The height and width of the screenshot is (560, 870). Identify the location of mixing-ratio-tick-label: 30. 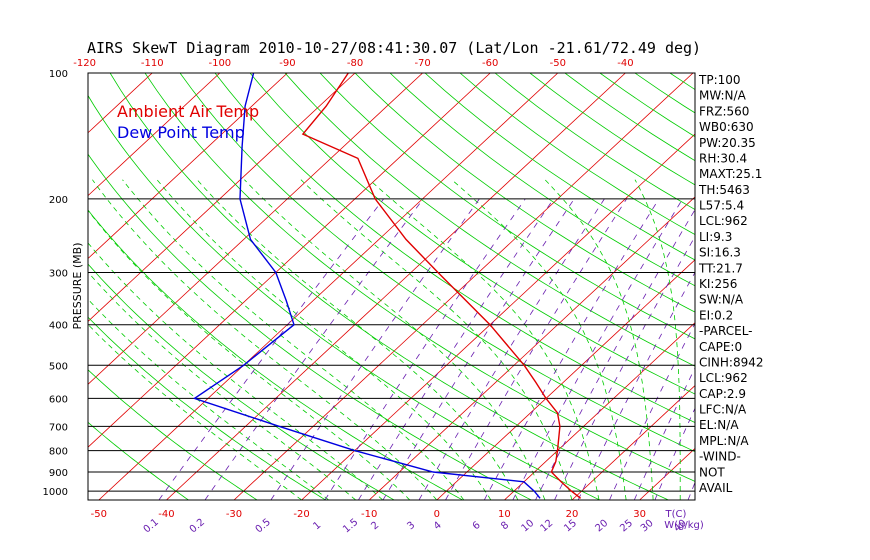
(647, 526).